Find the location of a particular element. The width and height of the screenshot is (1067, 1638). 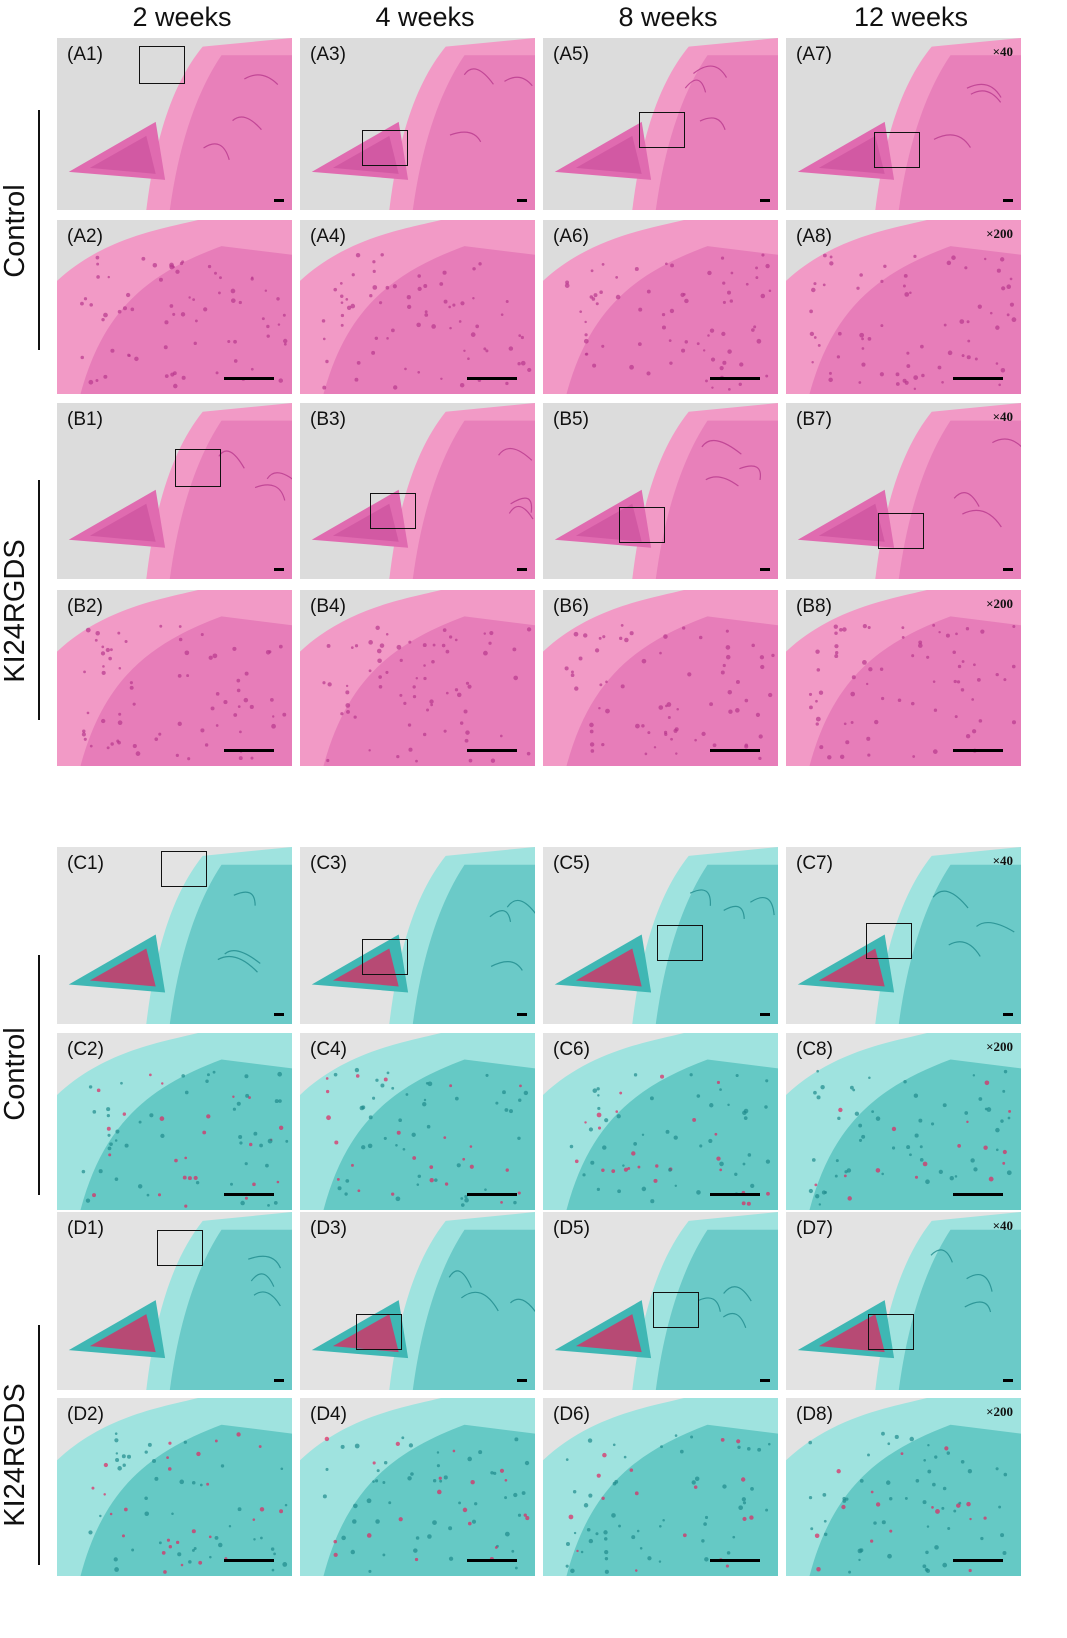

micrograph-d4 is located at coordinates (417, 1487).